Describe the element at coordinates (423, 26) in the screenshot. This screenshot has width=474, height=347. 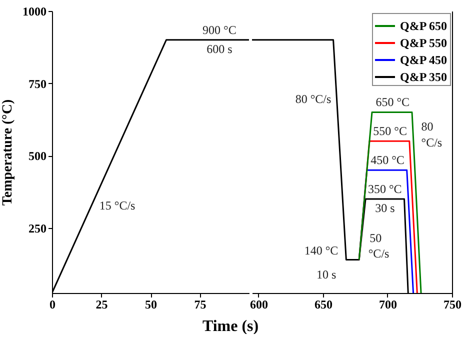
I see `legend-label: Q&P 650` at that location.